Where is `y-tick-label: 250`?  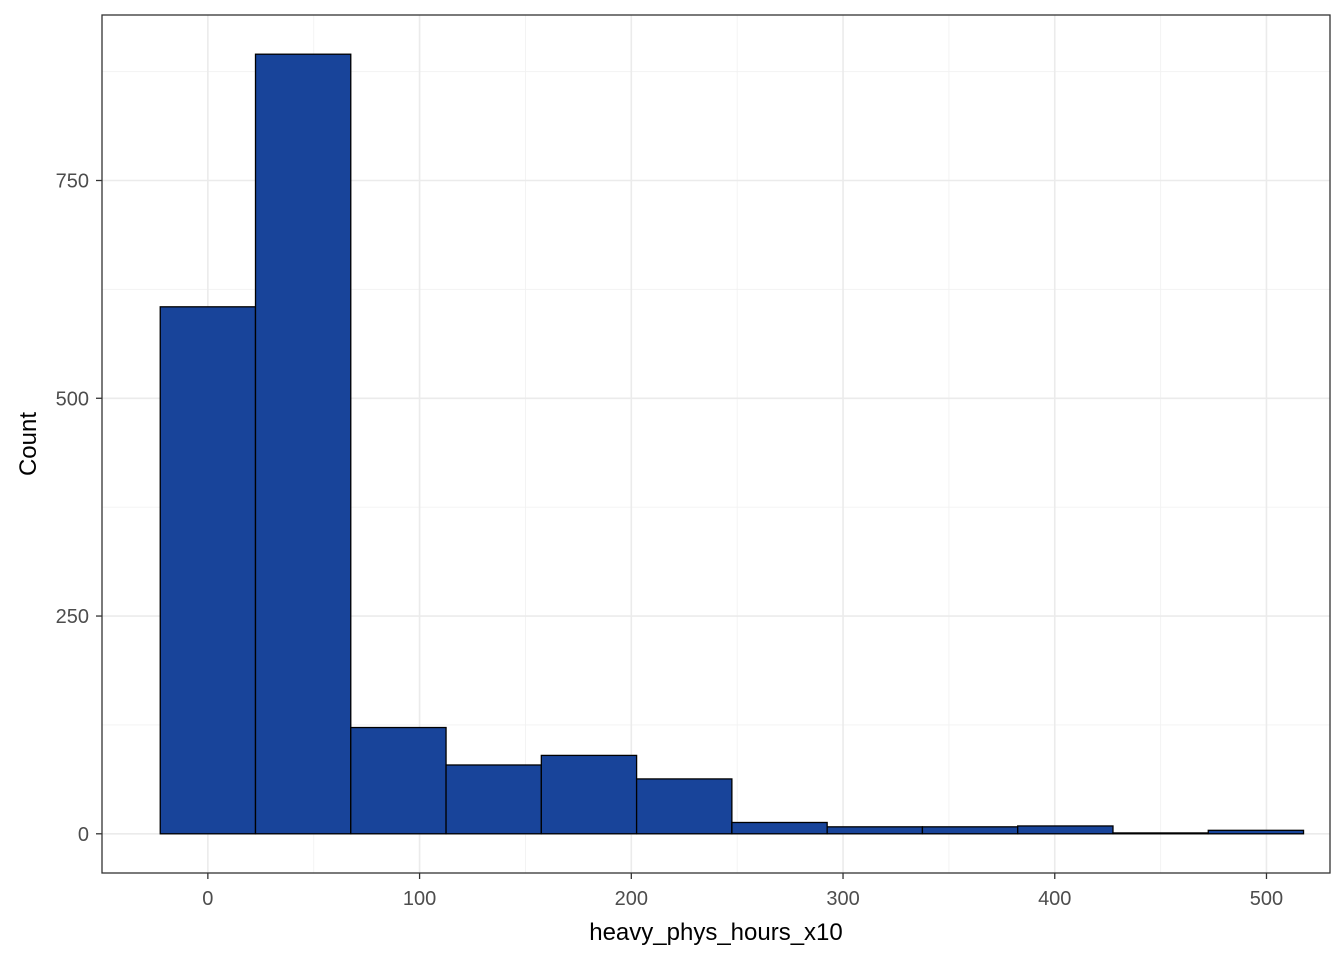
y-tick-label: 250 is located at coordinates (72, 617).